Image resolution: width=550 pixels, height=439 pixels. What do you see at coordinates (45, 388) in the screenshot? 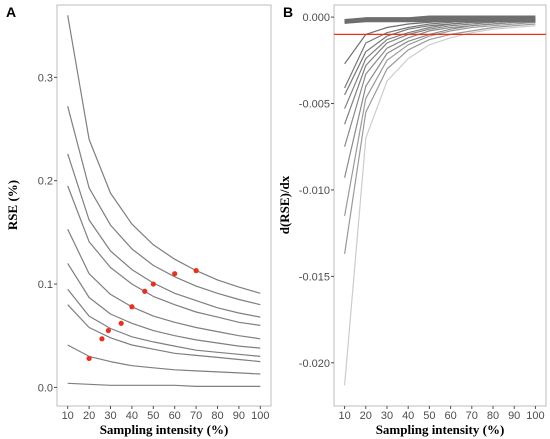
I see `y-tick-label: 0.0` at bounding box center [45, 388].